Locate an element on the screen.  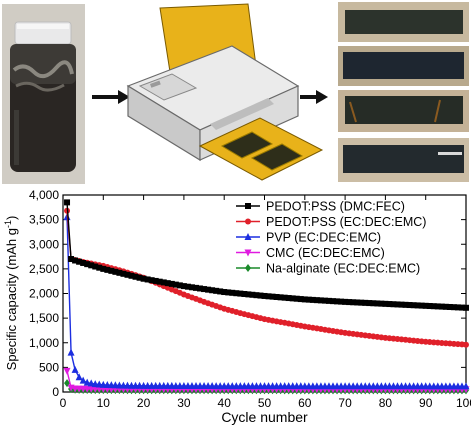
y-tick-label: 1,500 is located at coordinates (44, 318).